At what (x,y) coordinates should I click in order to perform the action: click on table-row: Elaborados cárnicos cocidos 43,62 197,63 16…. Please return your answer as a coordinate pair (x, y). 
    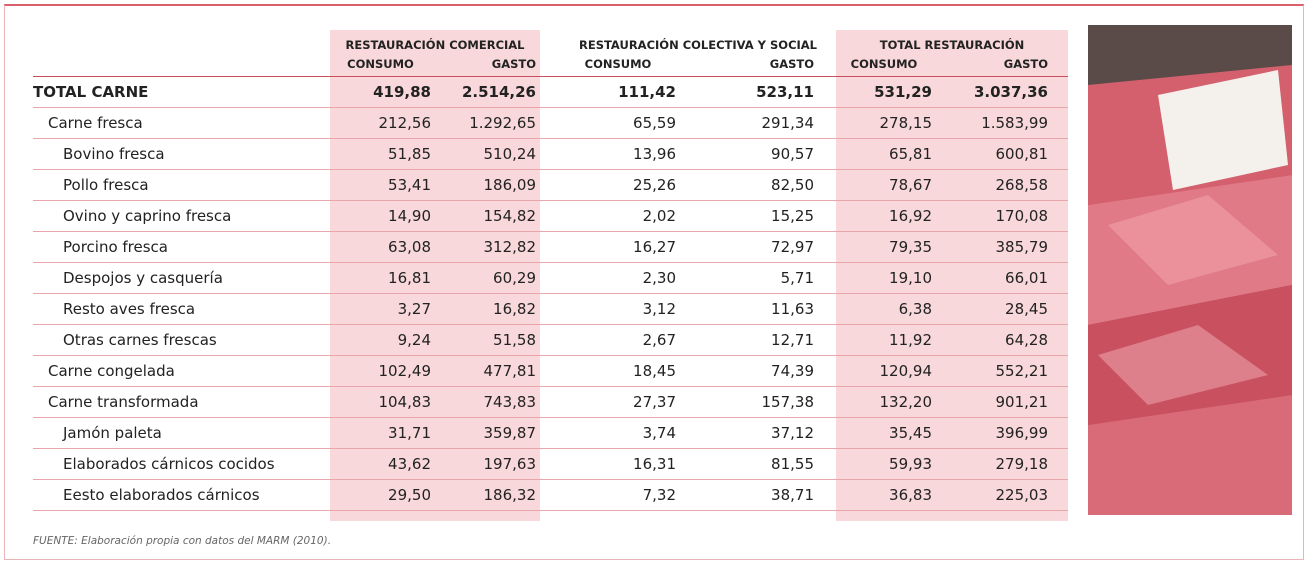
    Looking at the image, I should click on (550, 464).